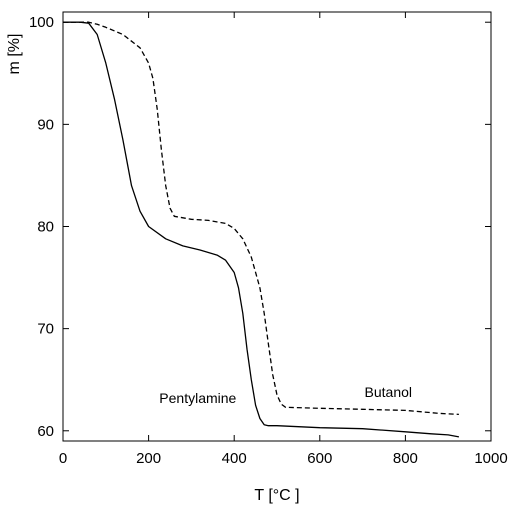 The image size is (518, 510). What do you see at coordinates (45, 431) in the screenshot?
I see `y-tick-label: 60` at bounding box center [45, 431].